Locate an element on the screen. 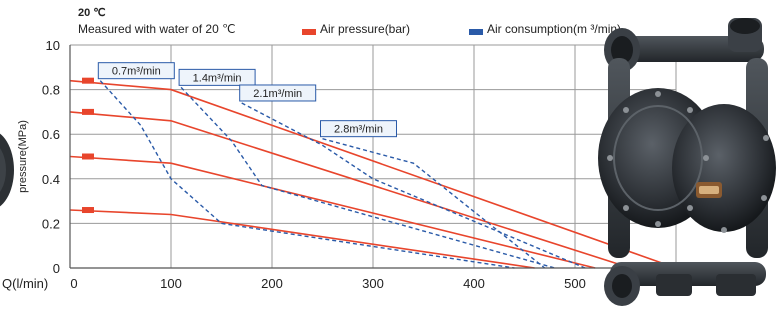  consumption-label-2: 1.4m³/min is located at coordinates (217, 78).